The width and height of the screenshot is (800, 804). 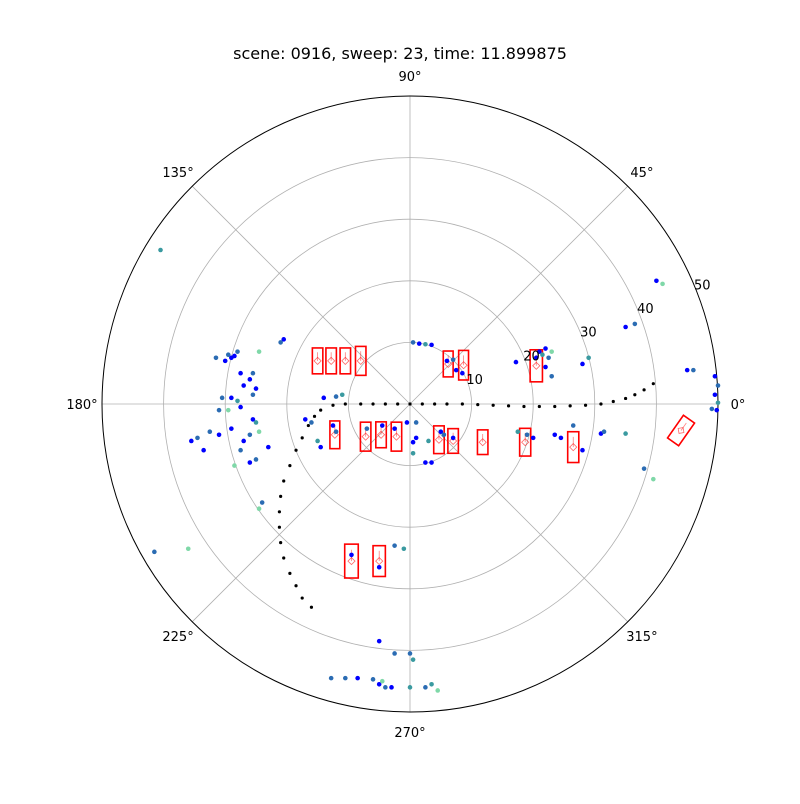 I want to click on theta-tick-label: 180°, so click(x=81, y=405).